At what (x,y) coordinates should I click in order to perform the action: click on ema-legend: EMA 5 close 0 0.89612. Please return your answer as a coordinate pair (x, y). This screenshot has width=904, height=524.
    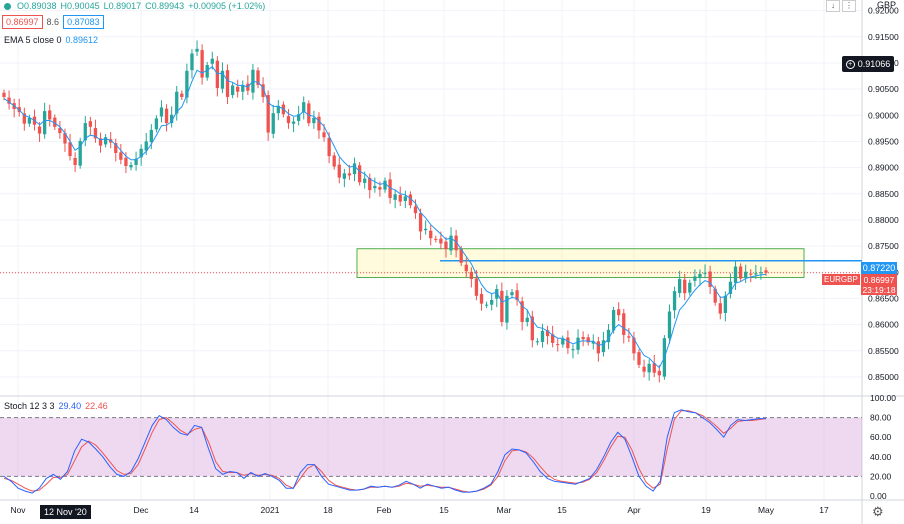
    Looking at the image, I should click on (51, 40).